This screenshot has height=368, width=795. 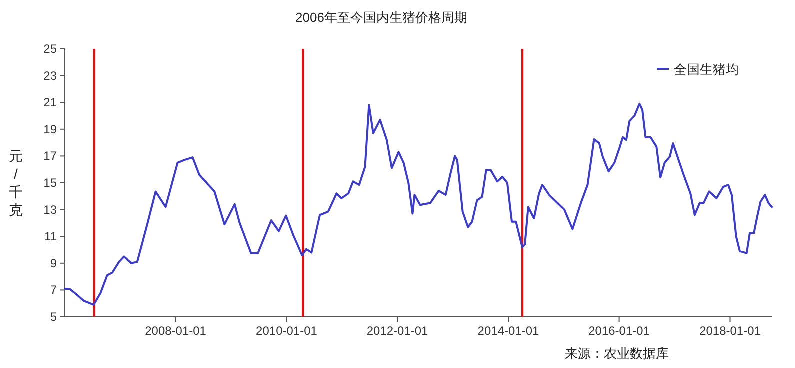 I want to click on y-tick-label: 17, so click(x=51, y=156).